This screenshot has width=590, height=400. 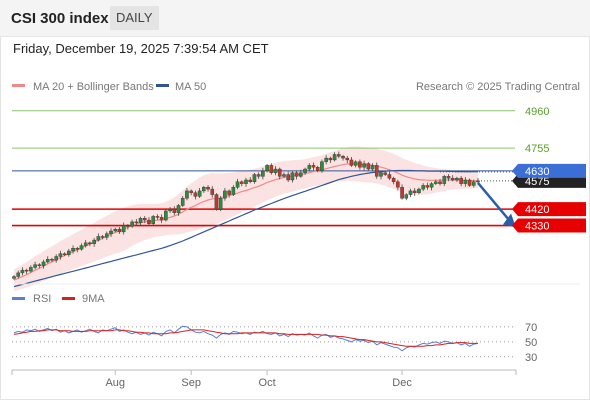 I want to click on source-credit: Research © 2025 Trading Central, so click(x=498, y=87).